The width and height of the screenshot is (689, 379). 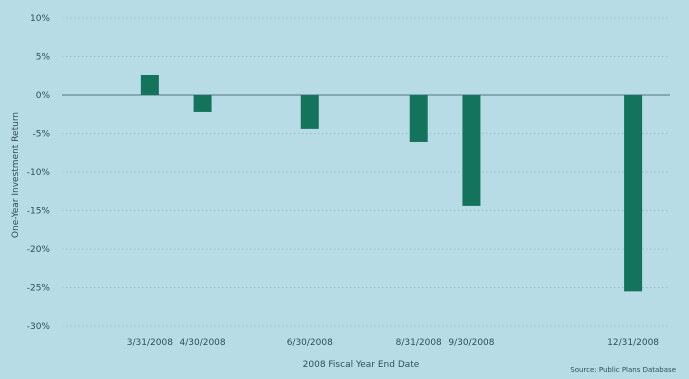 What do you see at coordinates (39, 173) in the screenshot?
I see `y-tick-label: -10%` at bounding box center [39, 173].